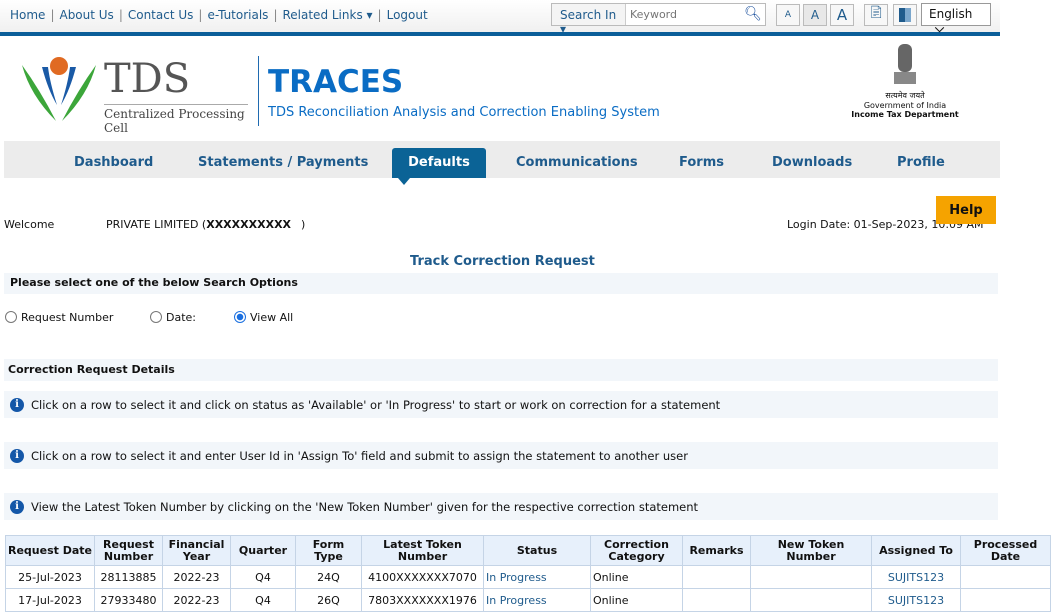 This screenshot has width=1051, height=612. I want to click on column-header: Request Number, so click(128, 550).